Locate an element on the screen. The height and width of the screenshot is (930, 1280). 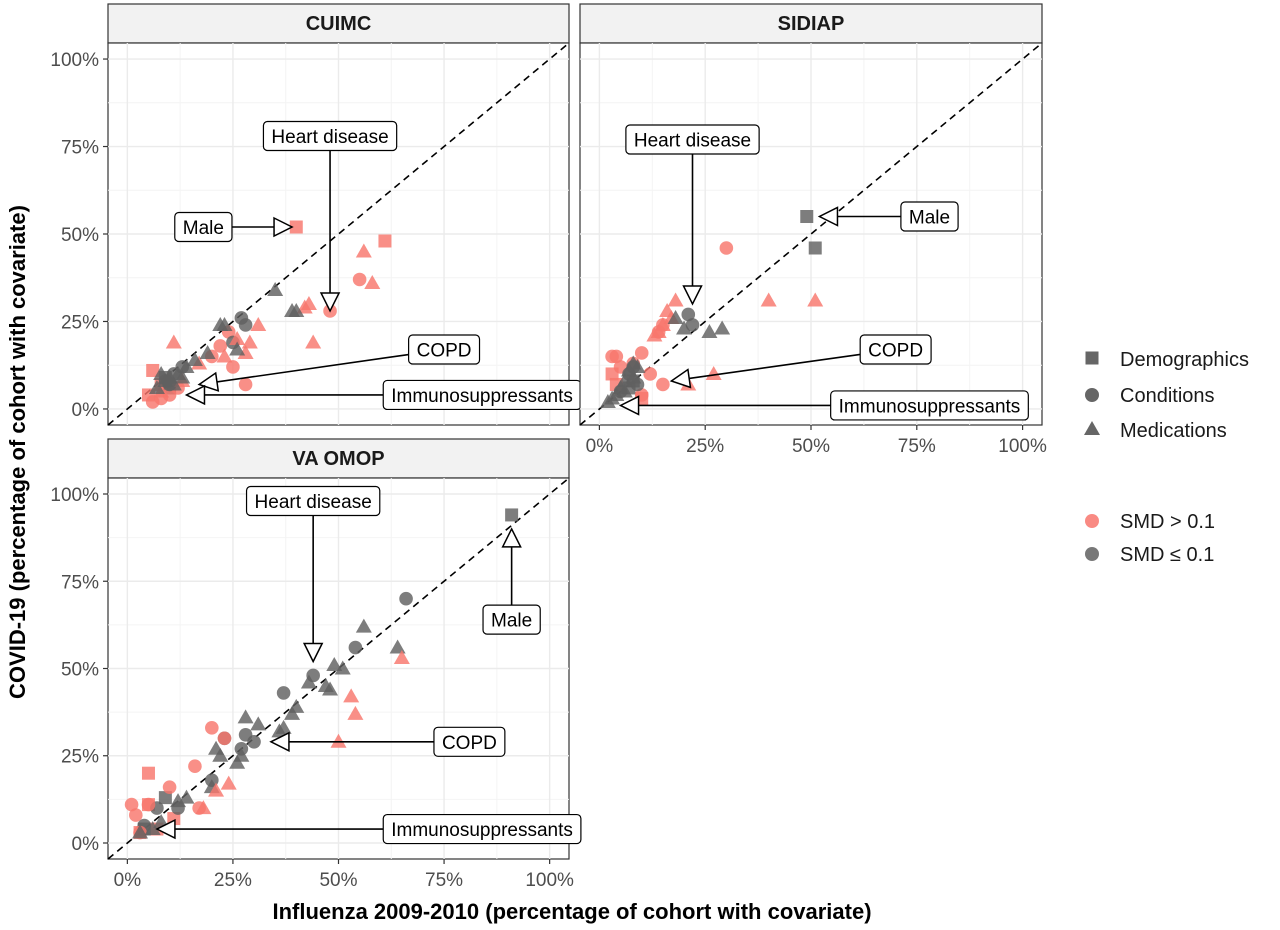
points-va-omop is located at coordinates (321, 674).